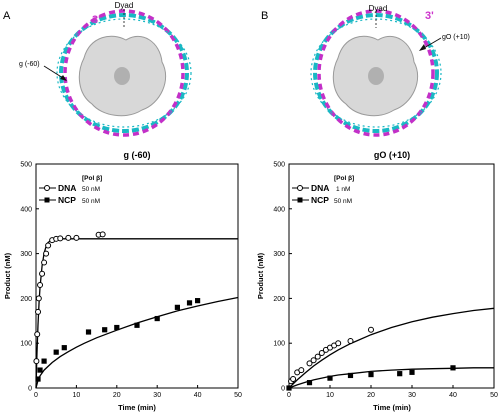 This screenshot has height=418, width=500. What do you see at coordinates (429, 16) in the screenshot?
I see `three-prime-label-b: 3'` at bounding box center [429, 16].